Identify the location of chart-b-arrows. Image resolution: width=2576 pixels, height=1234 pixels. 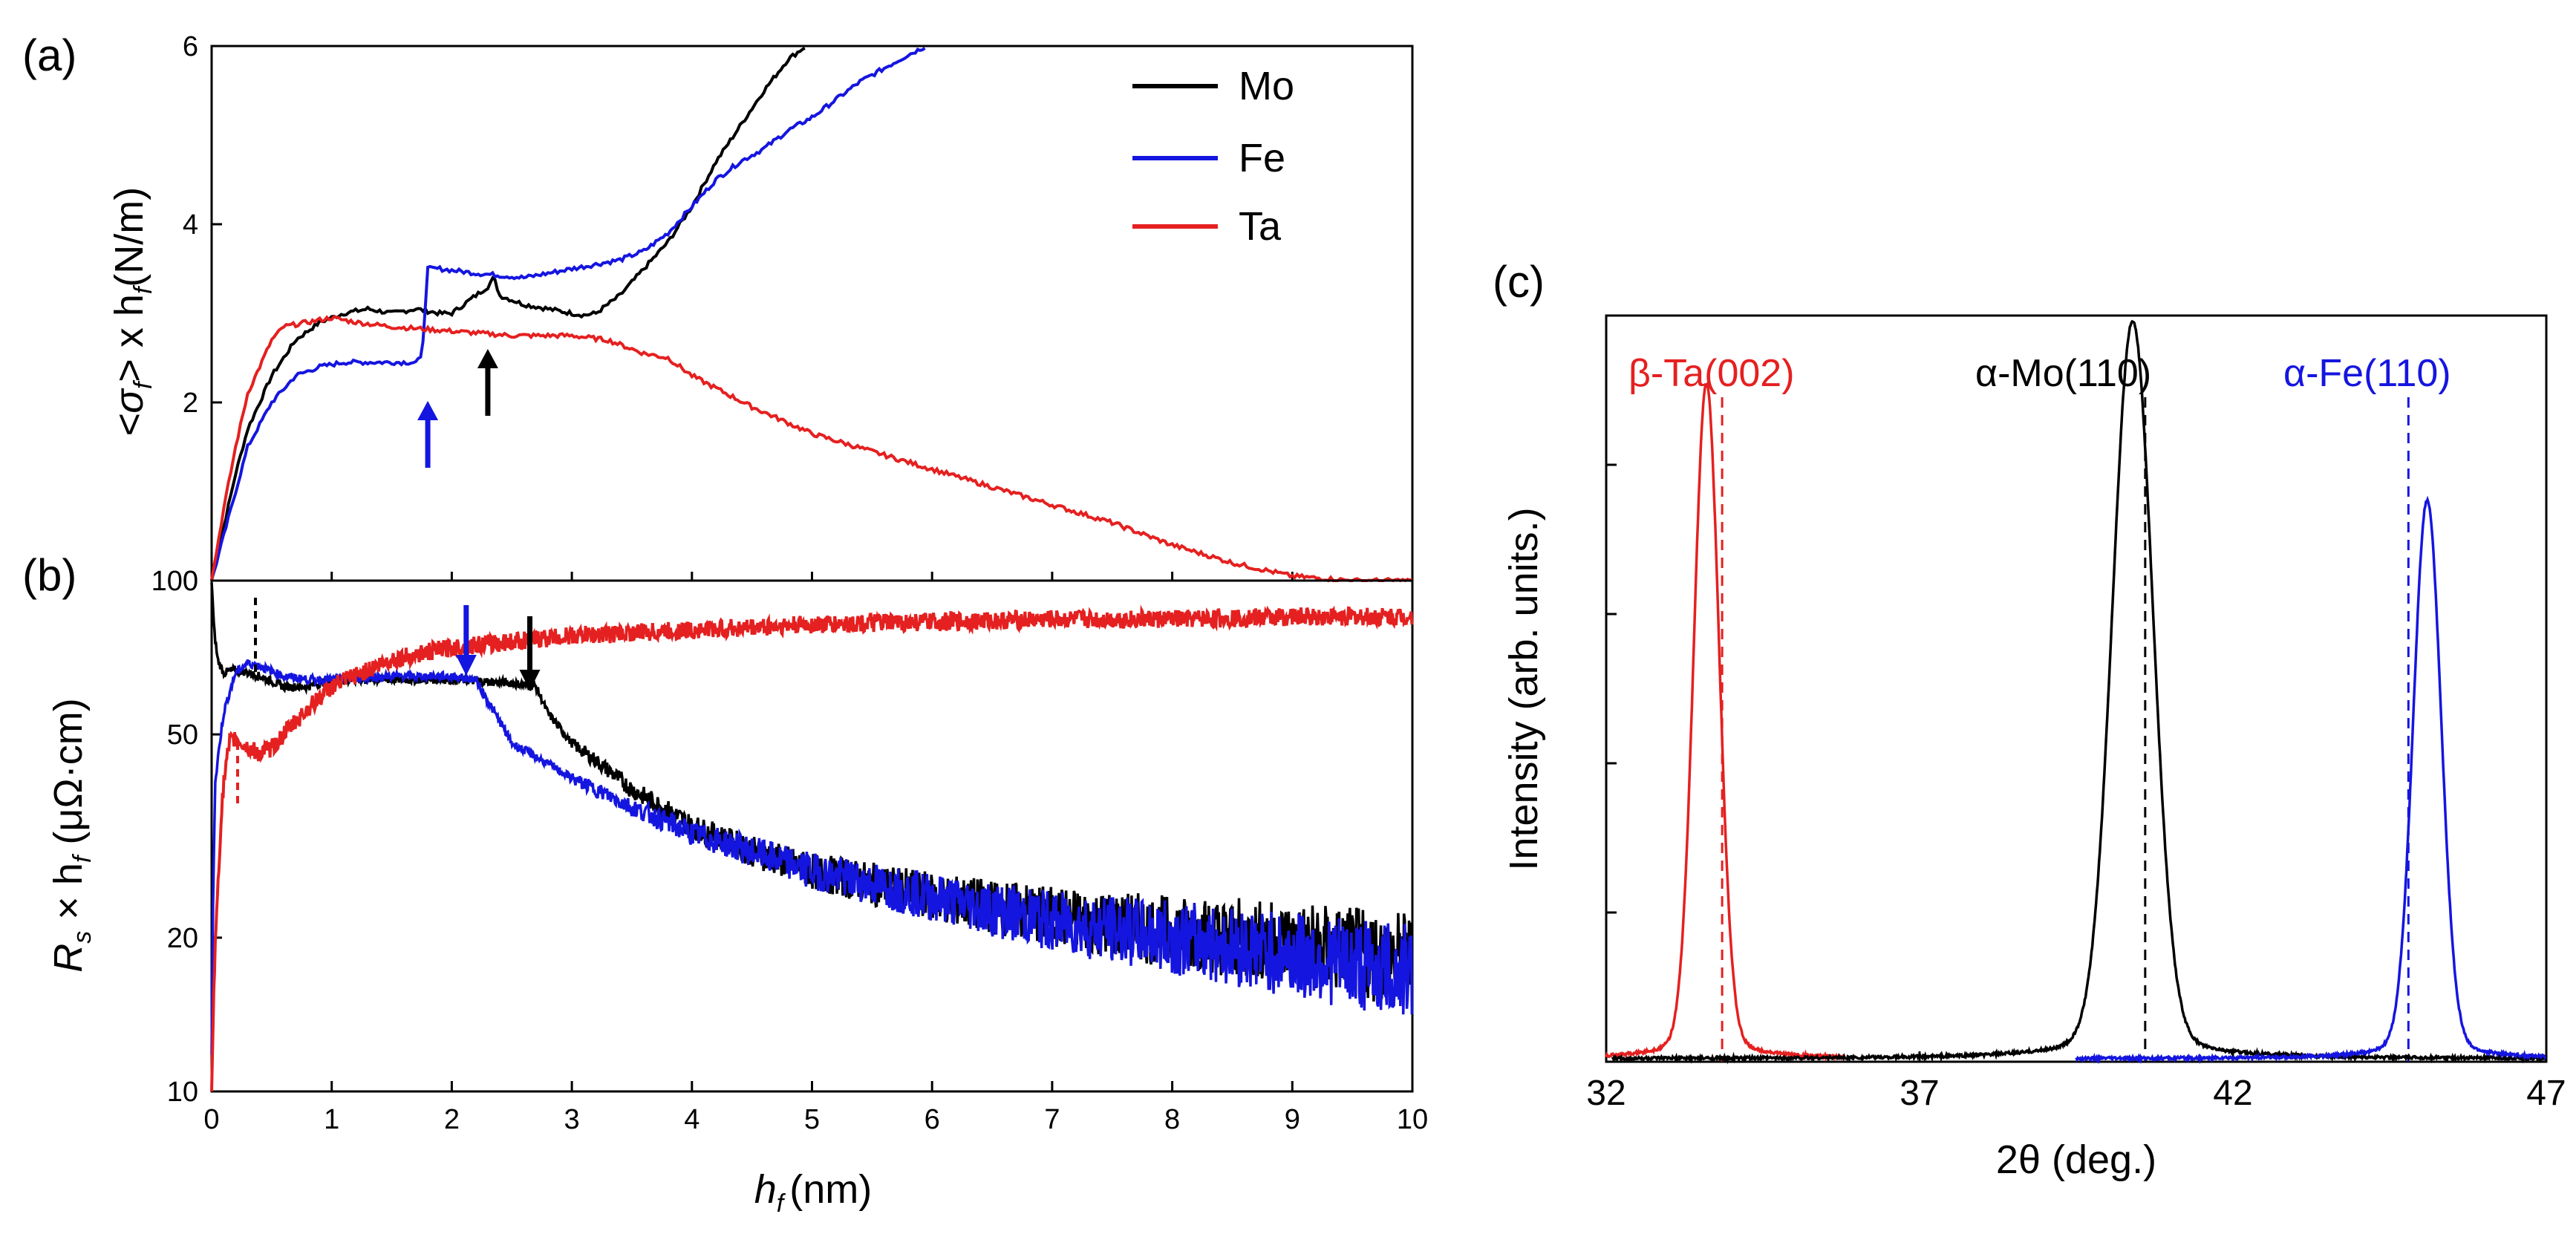
(498, 648).